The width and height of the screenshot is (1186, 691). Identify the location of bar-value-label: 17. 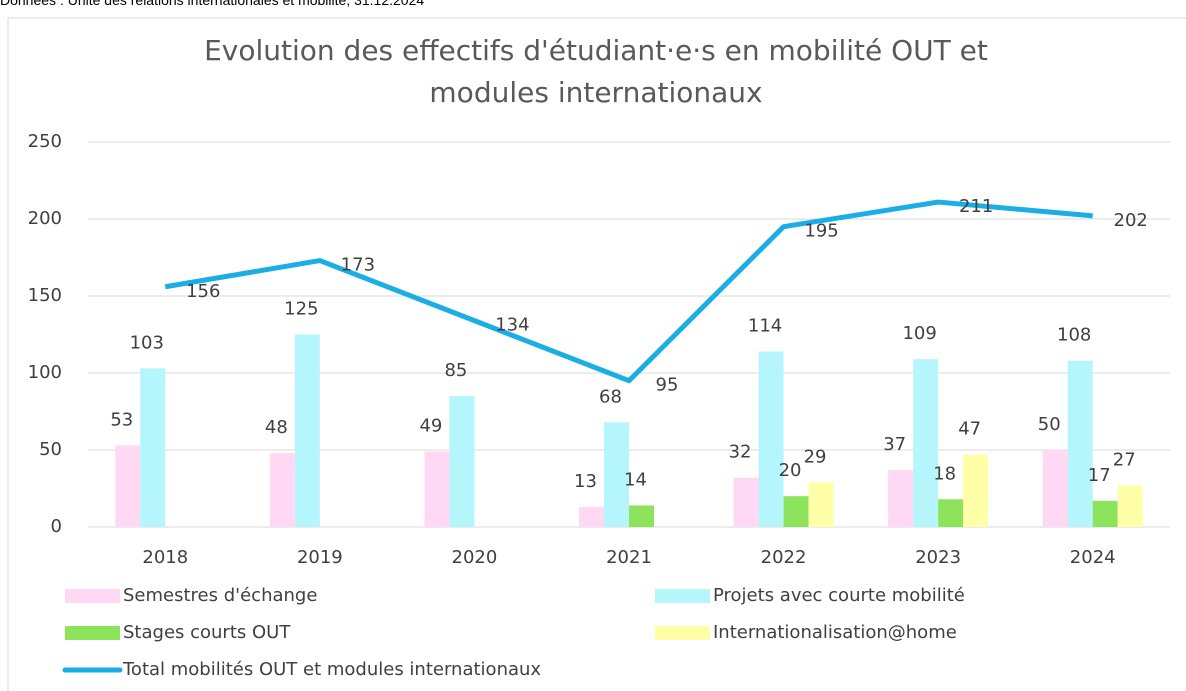
(1099, 475).